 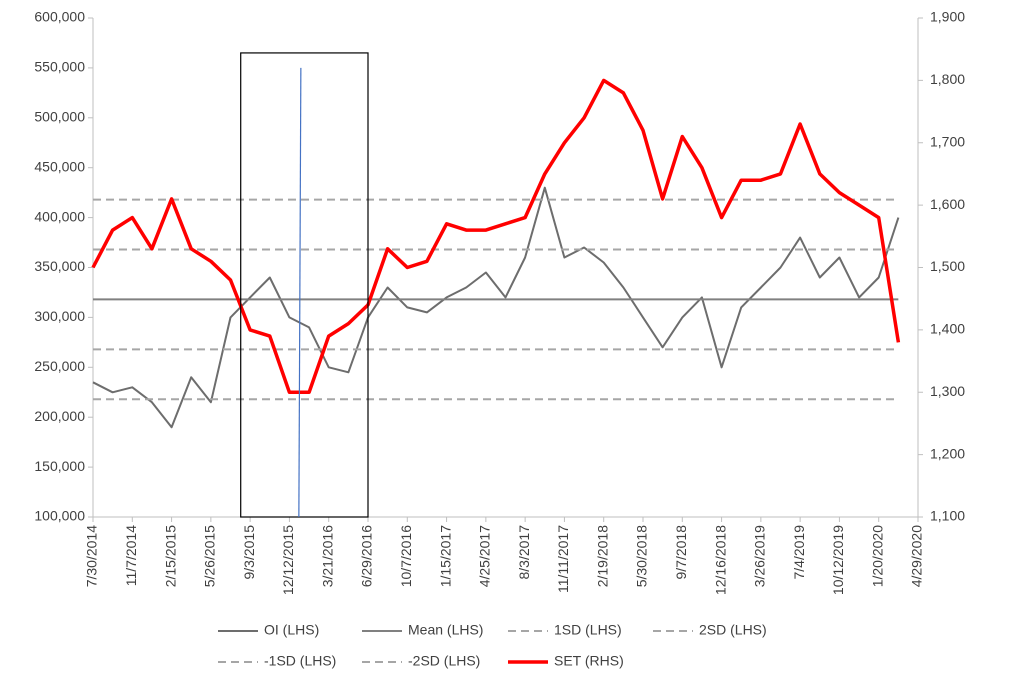 What do you see at coordinates (760, 556) in the screenshot?
I see `x-tick-label: 3/26/2019` at bounding box center [760, 556].